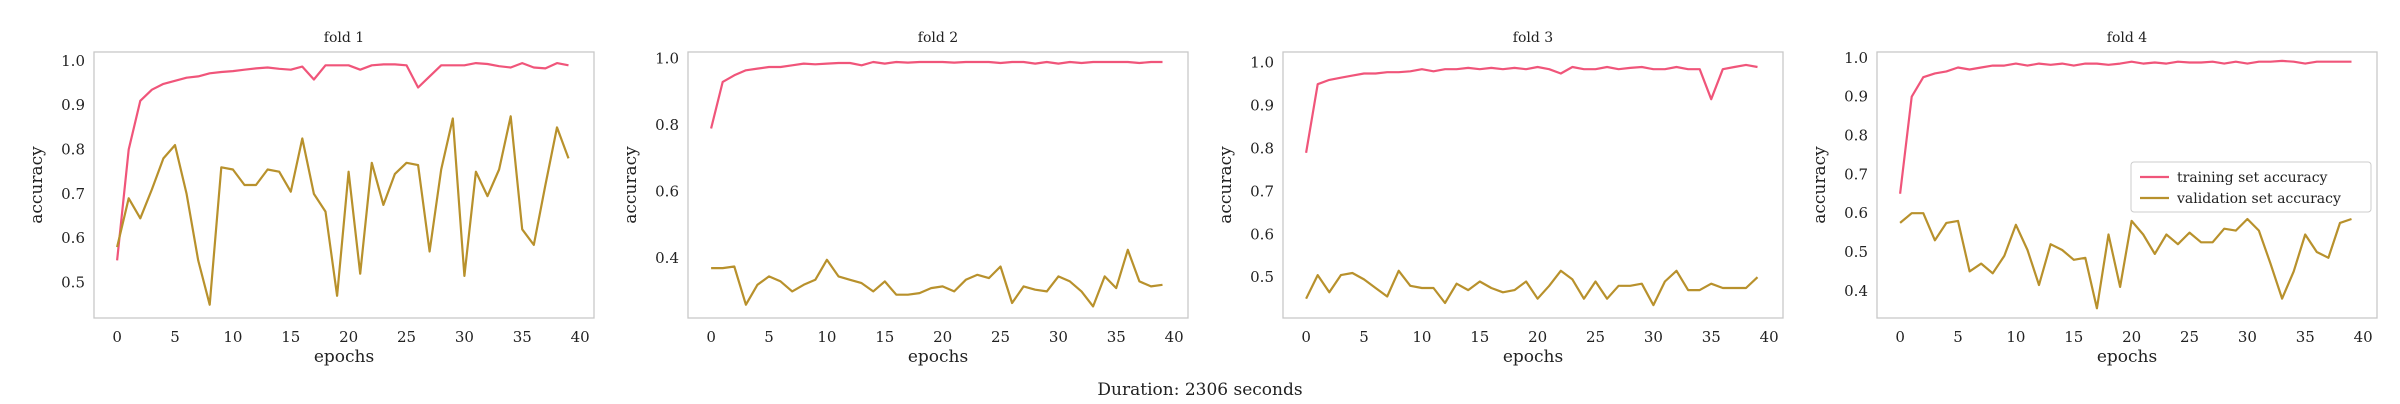 The image size is (2400, 404). Describe the element at coordinates (344, 38) in the screenshot. I see `chart-title: fold 1` at that location.